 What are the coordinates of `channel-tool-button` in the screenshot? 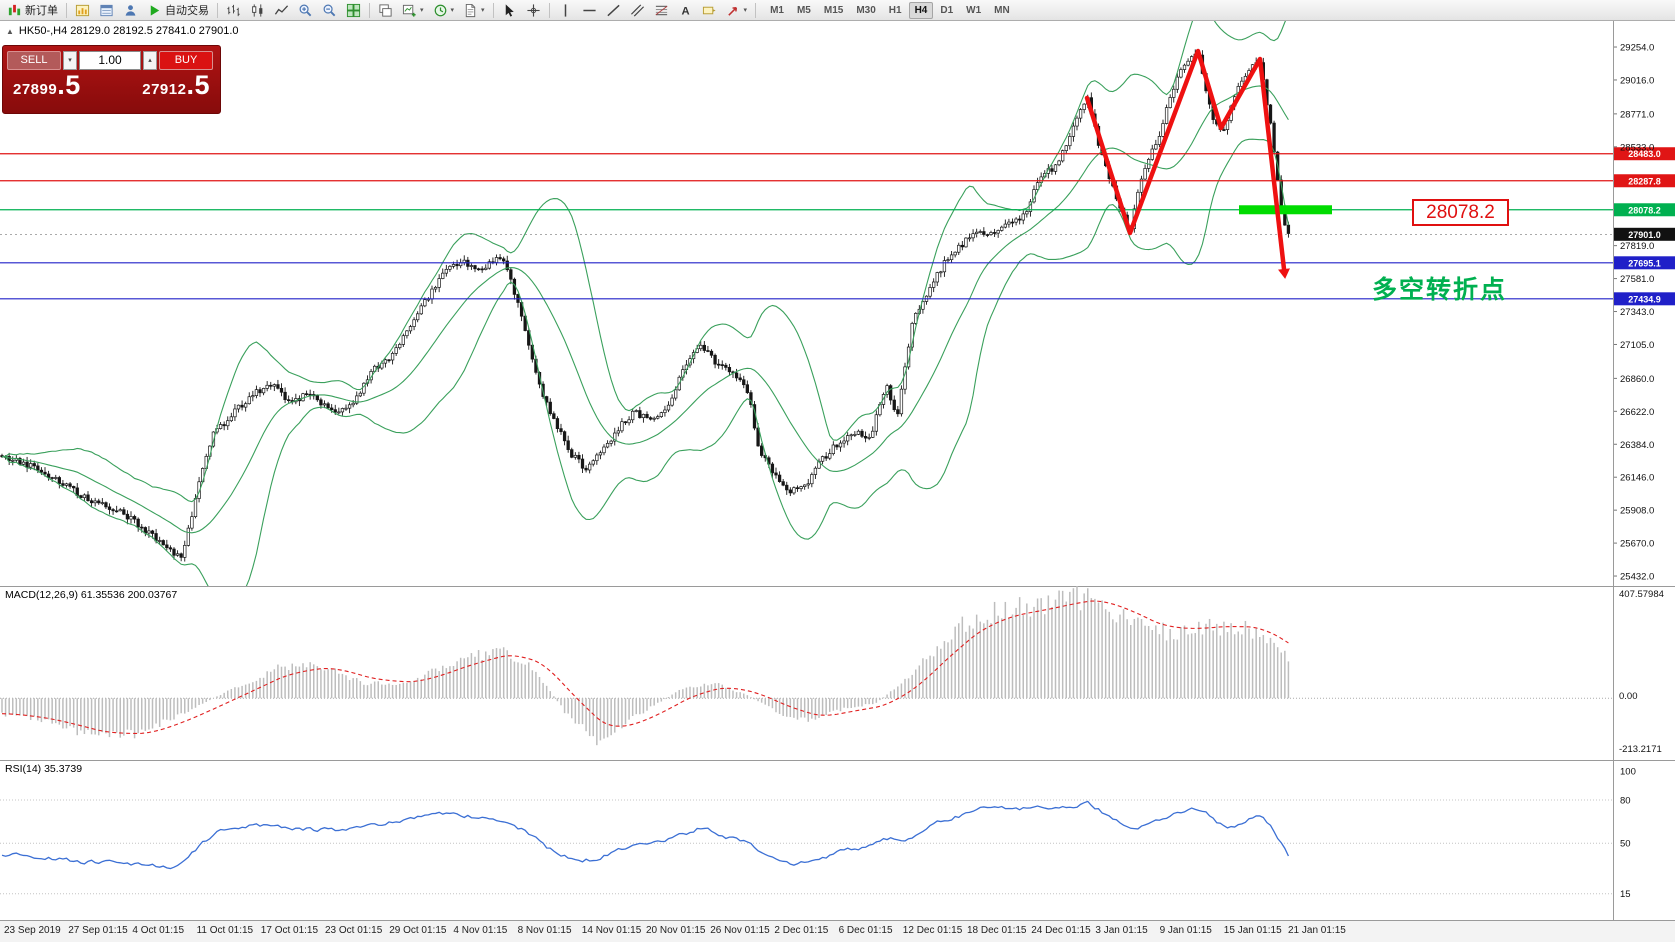 It's located at (637, 10).